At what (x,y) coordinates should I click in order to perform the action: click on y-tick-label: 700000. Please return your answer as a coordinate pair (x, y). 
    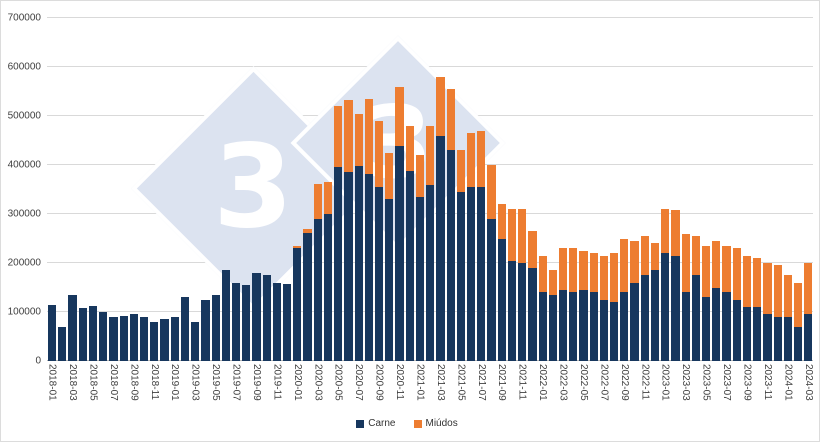
    Looking at the image, I should click on (24, 18).